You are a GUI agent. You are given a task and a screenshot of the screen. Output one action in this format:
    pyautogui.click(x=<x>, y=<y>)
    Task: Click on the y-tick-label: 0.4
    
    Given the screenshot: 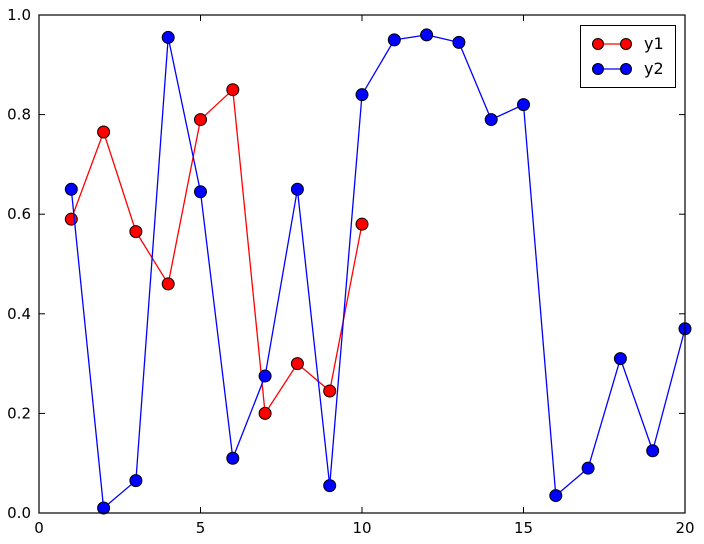 What is the action you would take?
    pyautogui.click(x=19, y=314)
    